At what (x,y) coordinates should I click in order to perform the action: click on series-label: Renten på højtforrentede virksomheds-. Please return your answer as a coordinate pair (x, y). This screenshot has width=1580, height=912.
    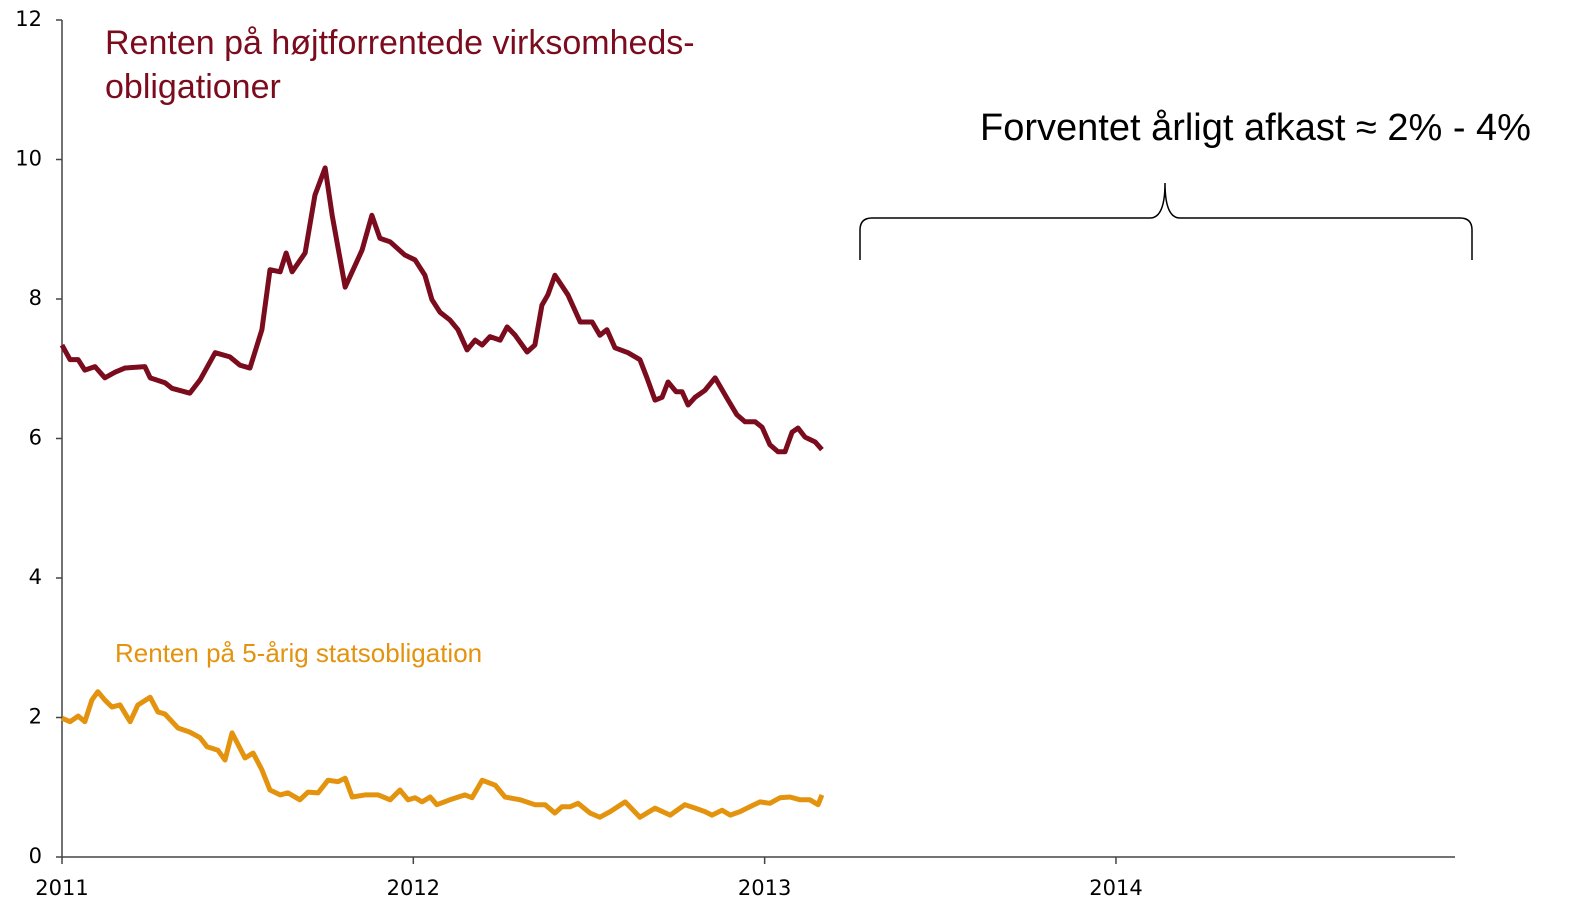
    Looking at the image, I should click on (400, 43).